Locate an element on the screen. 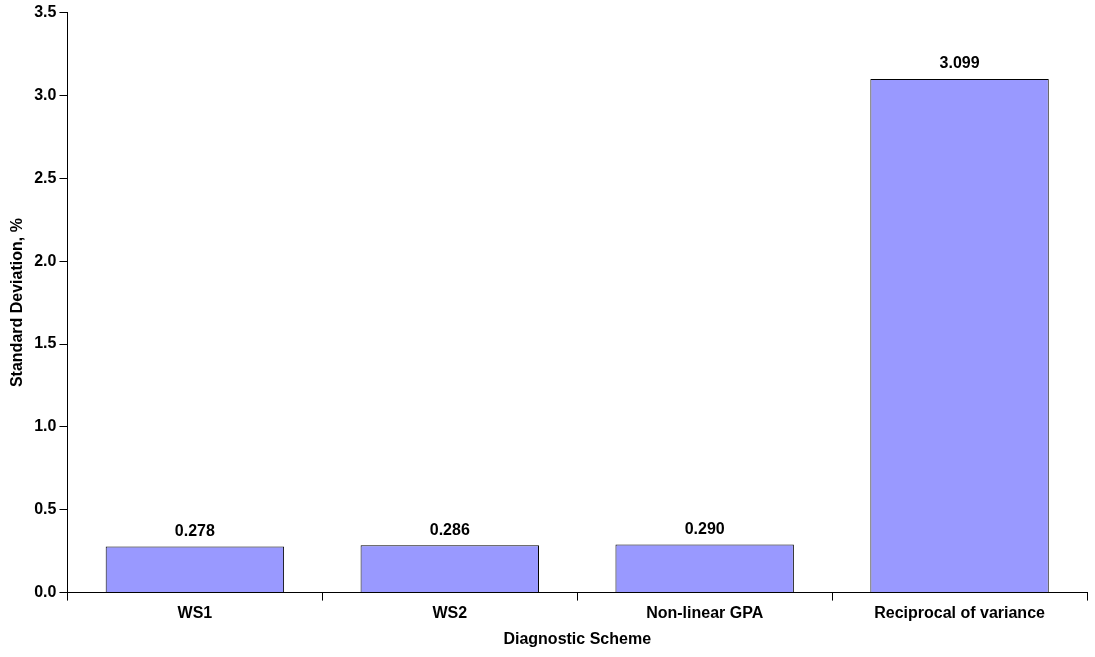  x-axis-title: Diagnostic Scheme is located at coordinates (577, 638).